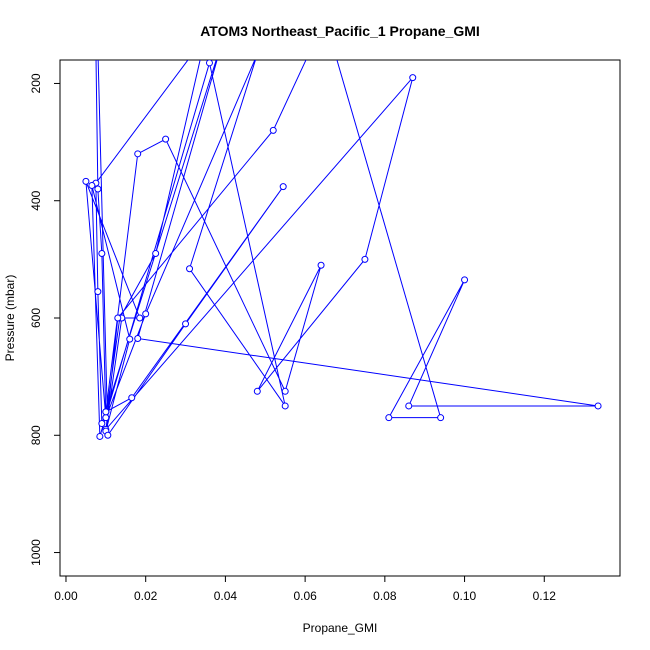 The image size is (650, 650). I want to click on x-tick-label: 0.02, so click(146, 596).